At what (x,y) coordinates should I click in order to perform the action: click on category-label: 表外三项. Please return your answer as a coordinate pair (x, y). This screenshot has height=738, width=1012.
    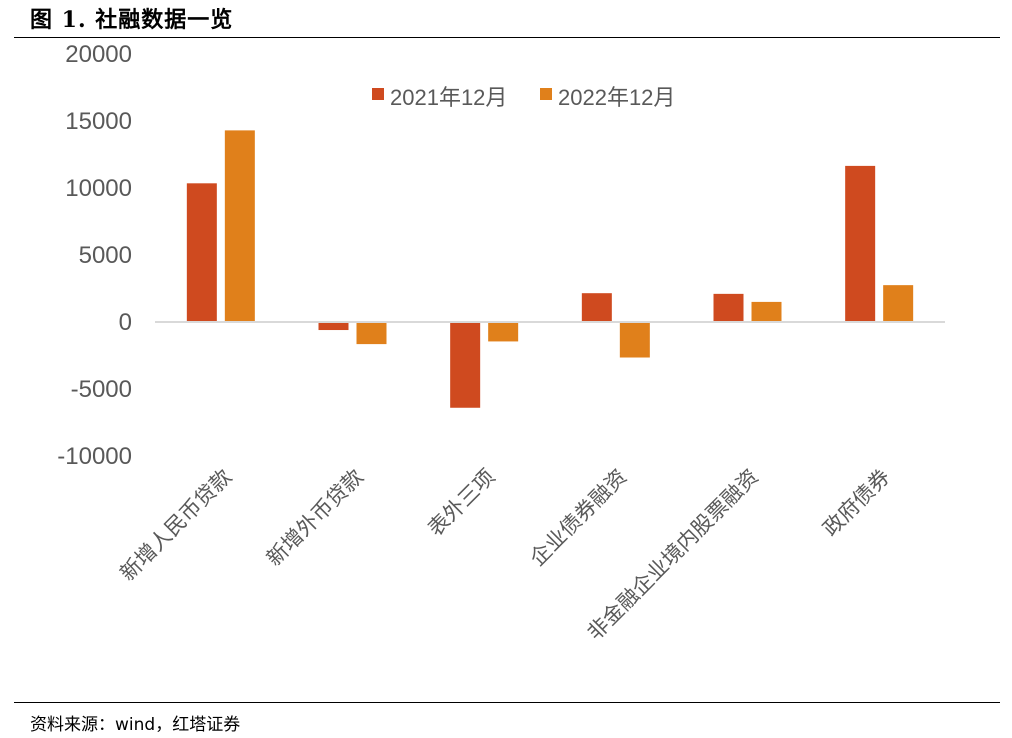
    Looking at the image, I should click on (461, 503).